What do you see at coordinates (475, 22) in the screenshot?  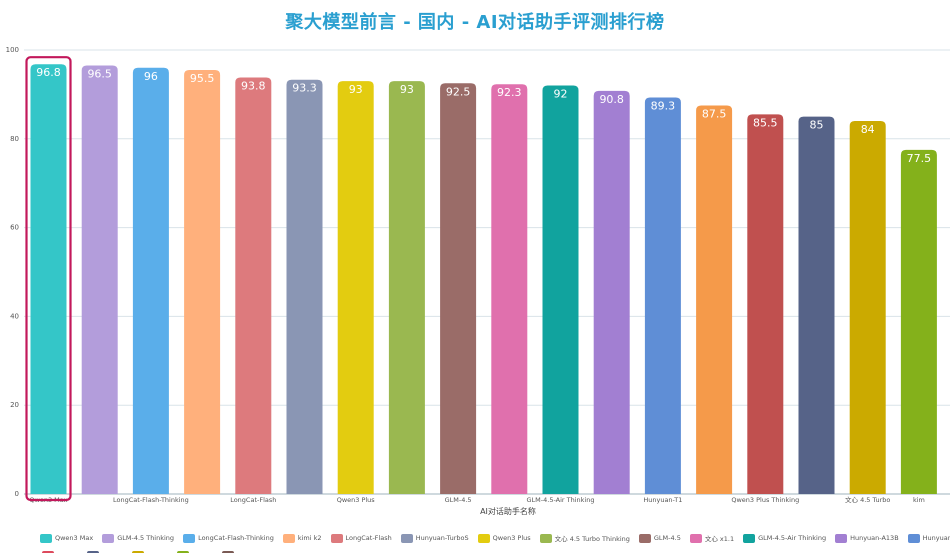 I see `chart-title: 聚大模型前言 - 国内 - AI对话助手评测排行榜` at bounding box center [475, 22].